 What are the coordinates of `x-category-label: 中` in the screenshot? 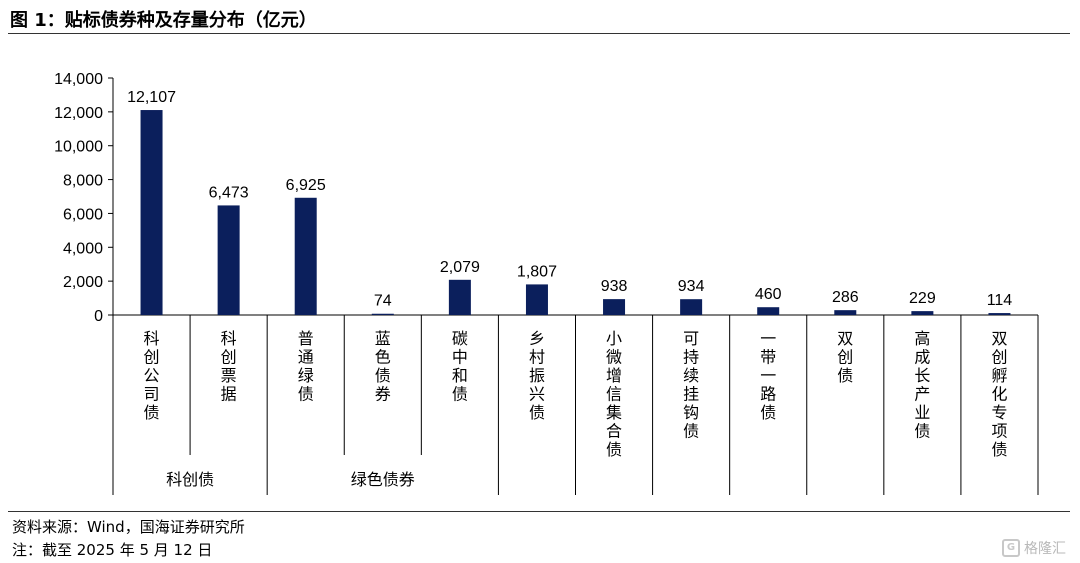 It's located at (460, 357).